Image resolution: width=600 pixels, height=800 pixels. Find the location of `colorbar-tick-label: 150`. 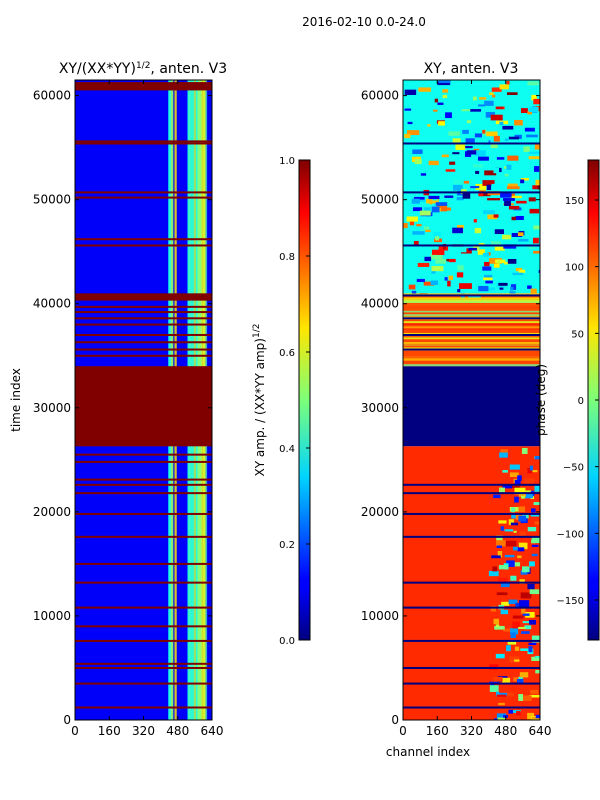

colorbar-tick-label: 150 is located at coordinates (574, 201).